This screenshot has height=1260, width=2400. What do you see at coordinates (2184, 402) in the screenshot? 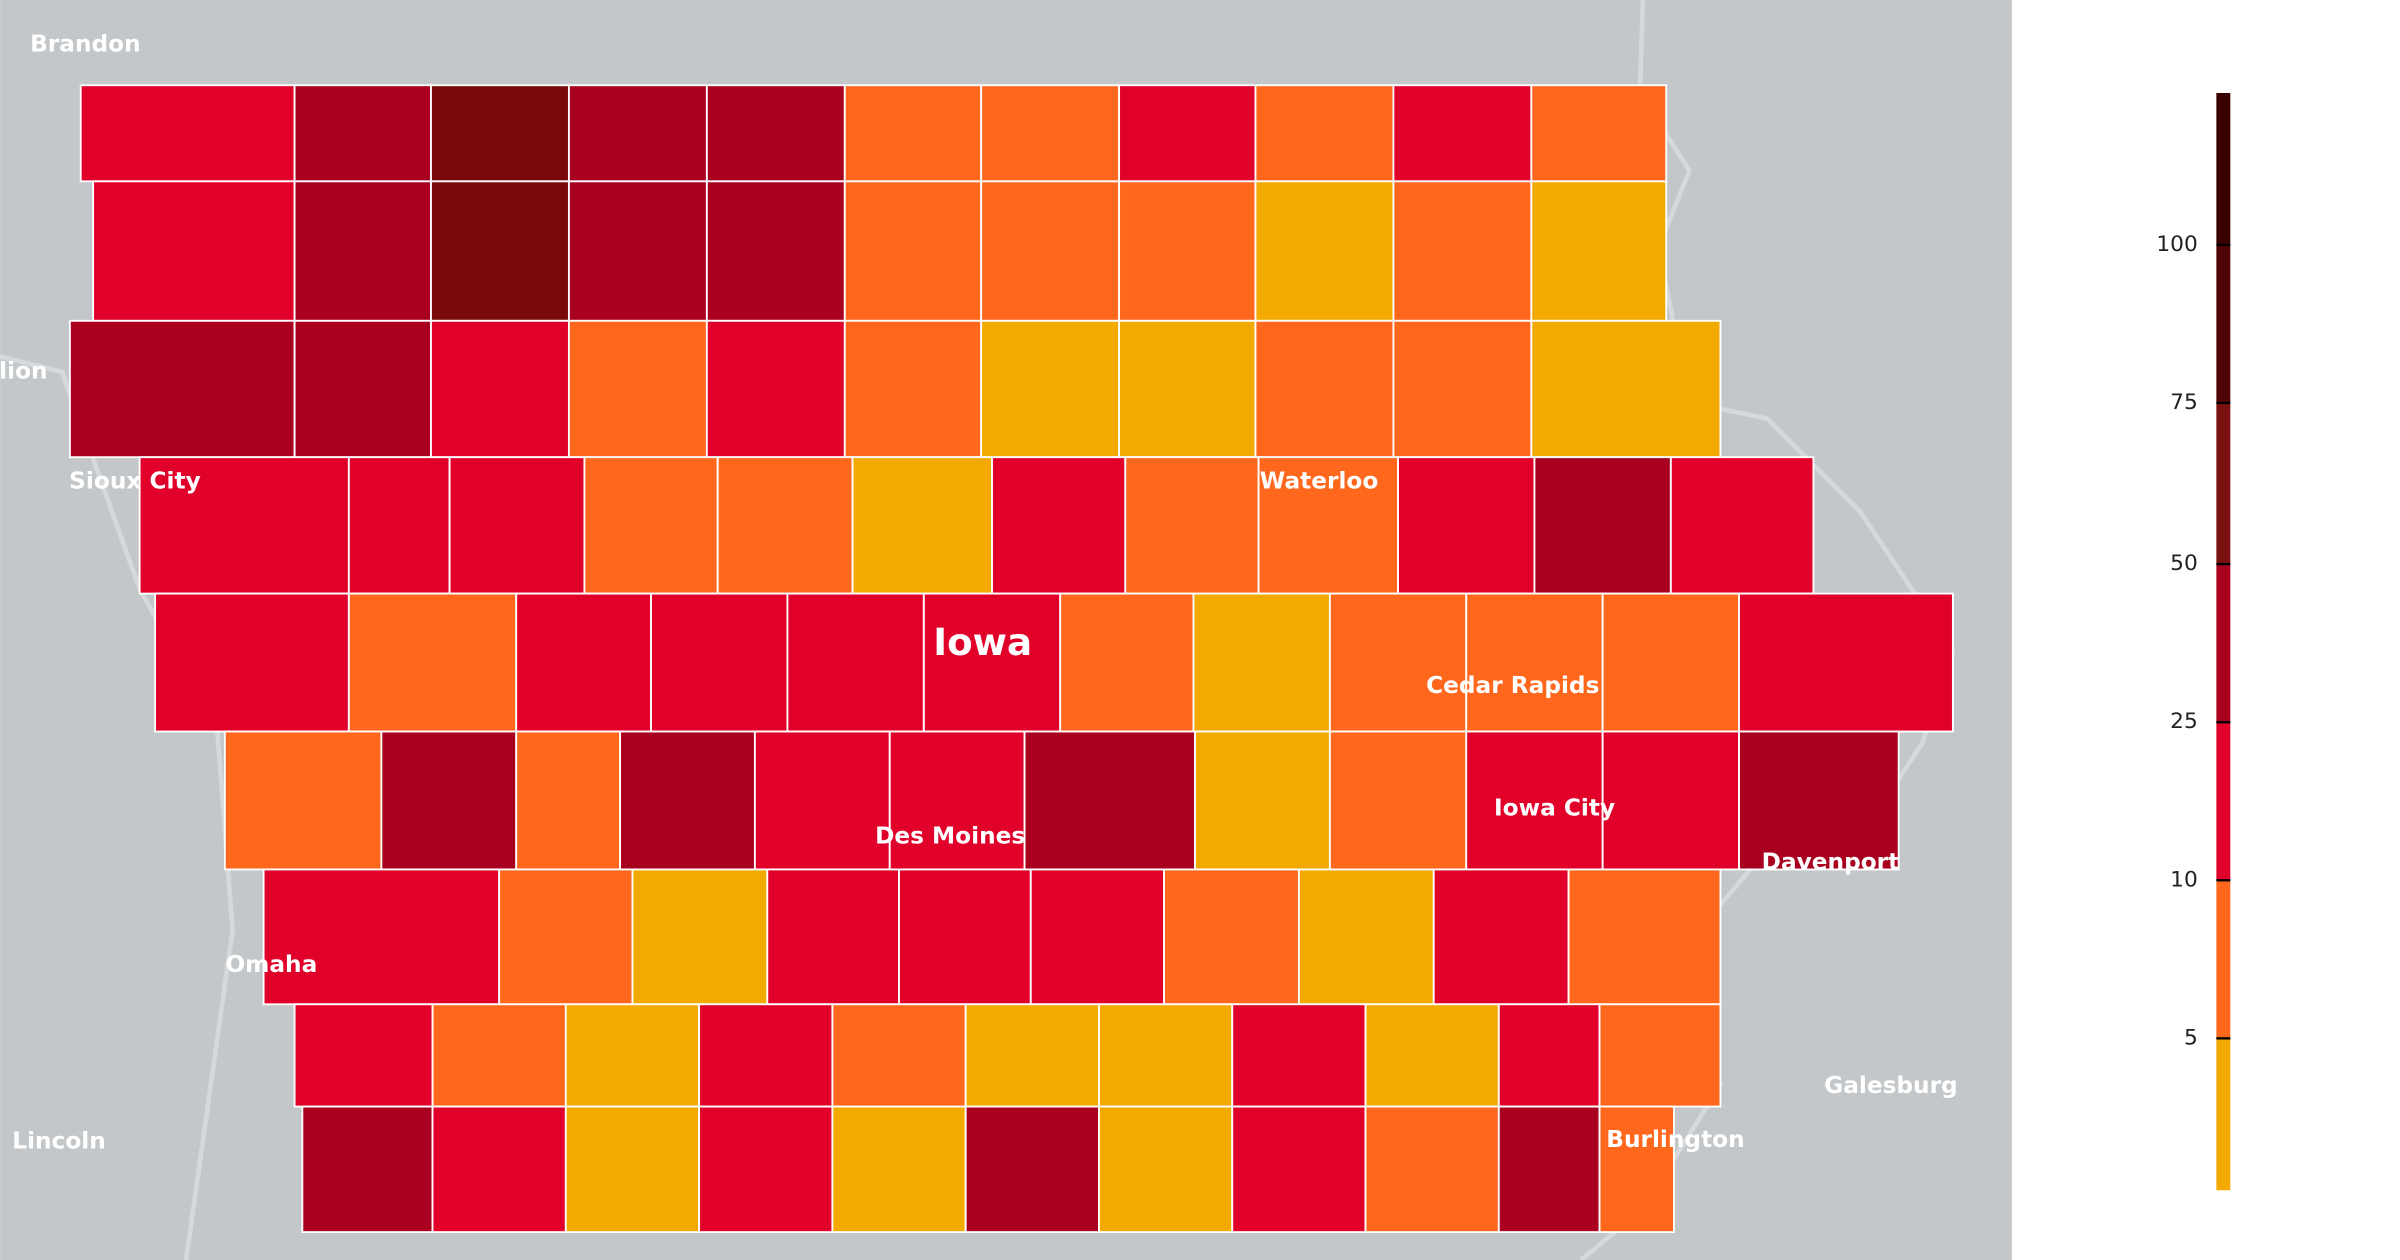
I see `legend-tick-label: 75` at bounding box center [2184, 402].